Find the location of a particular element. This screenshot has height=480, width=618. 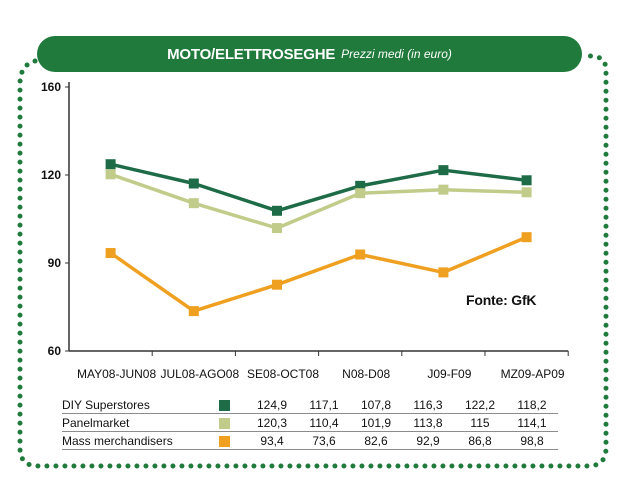

table-cell: 113,8 is located at coordinates (428, 422).